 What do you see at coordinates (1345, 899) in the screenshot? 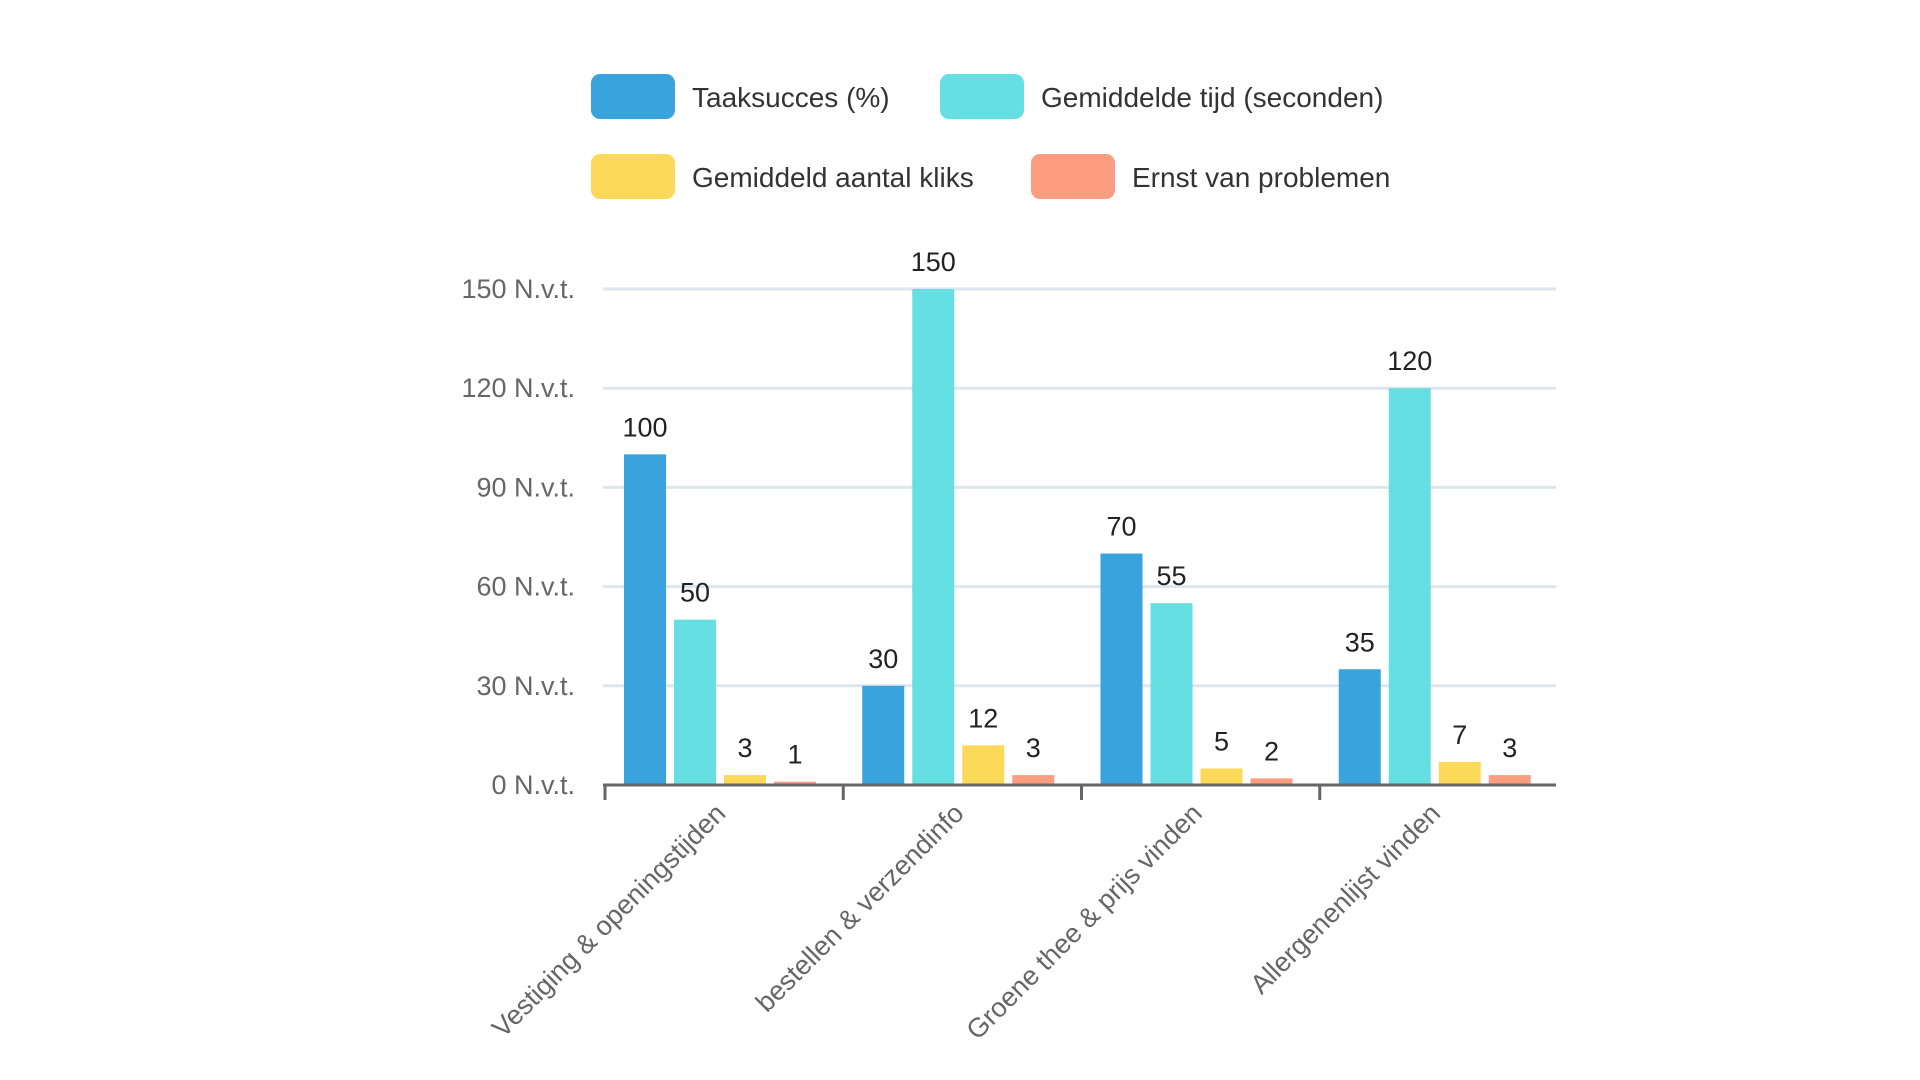
I see `x-category-label: Allergenenlijst vinden` at bounding box center [1345, 899].